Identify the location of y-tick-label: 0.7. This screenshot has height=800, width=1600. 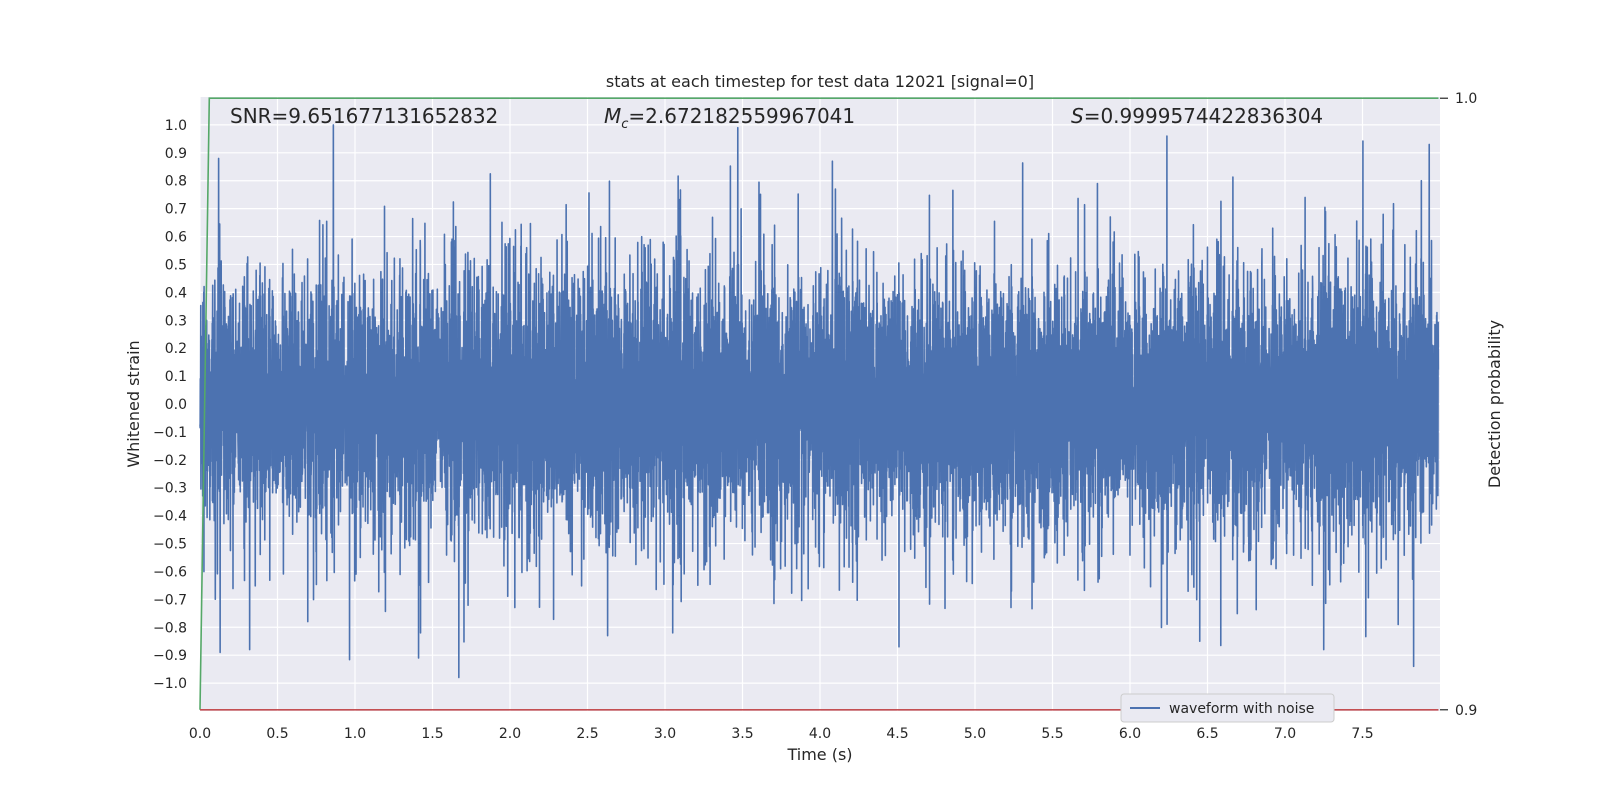
(176, 210).